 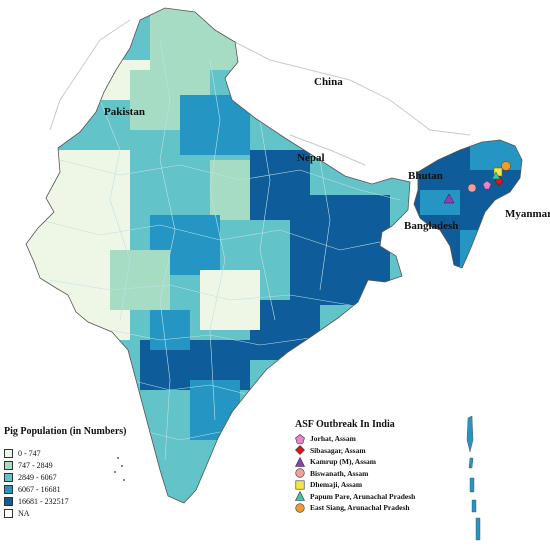 What do you see at coordinates (496, 175) in the screenshot?
I see `papum-pare-marker` at bounding box center [496, 175].